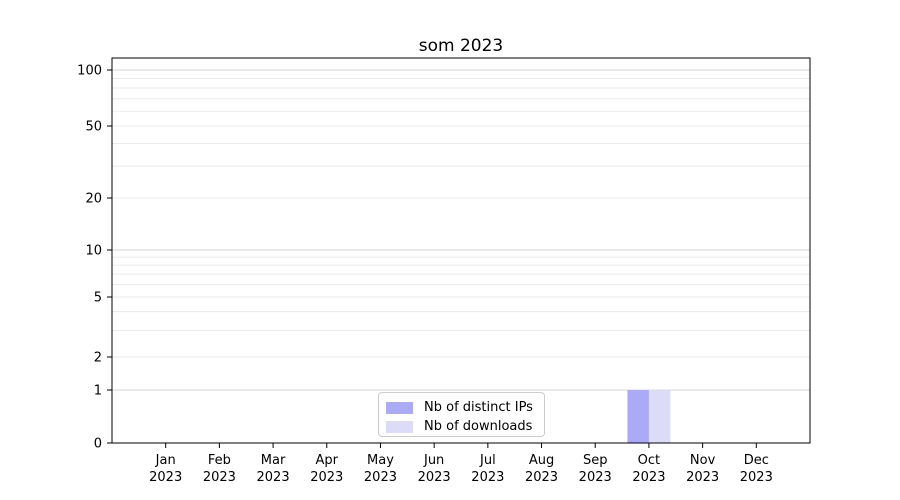 This screenshot has height=500, width=900. I want to click on x-tick-label-year-jun: 2023, so click(434, 477).